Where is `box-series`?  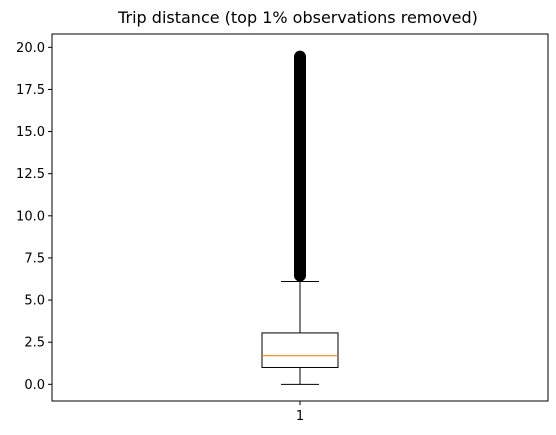 box-series is located at coordinates (300, 218).